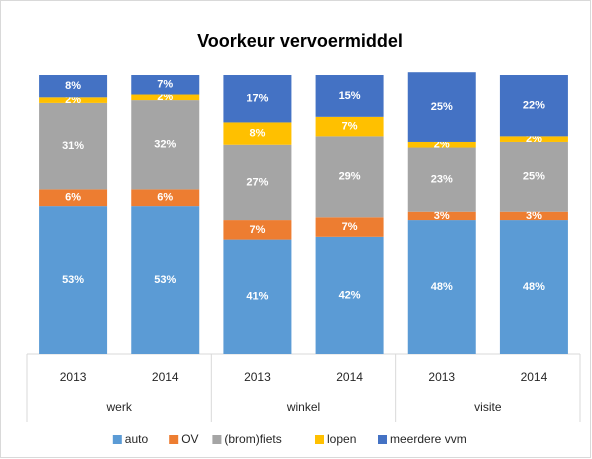  I want to click on data-label: 29%, so click(350, 177).